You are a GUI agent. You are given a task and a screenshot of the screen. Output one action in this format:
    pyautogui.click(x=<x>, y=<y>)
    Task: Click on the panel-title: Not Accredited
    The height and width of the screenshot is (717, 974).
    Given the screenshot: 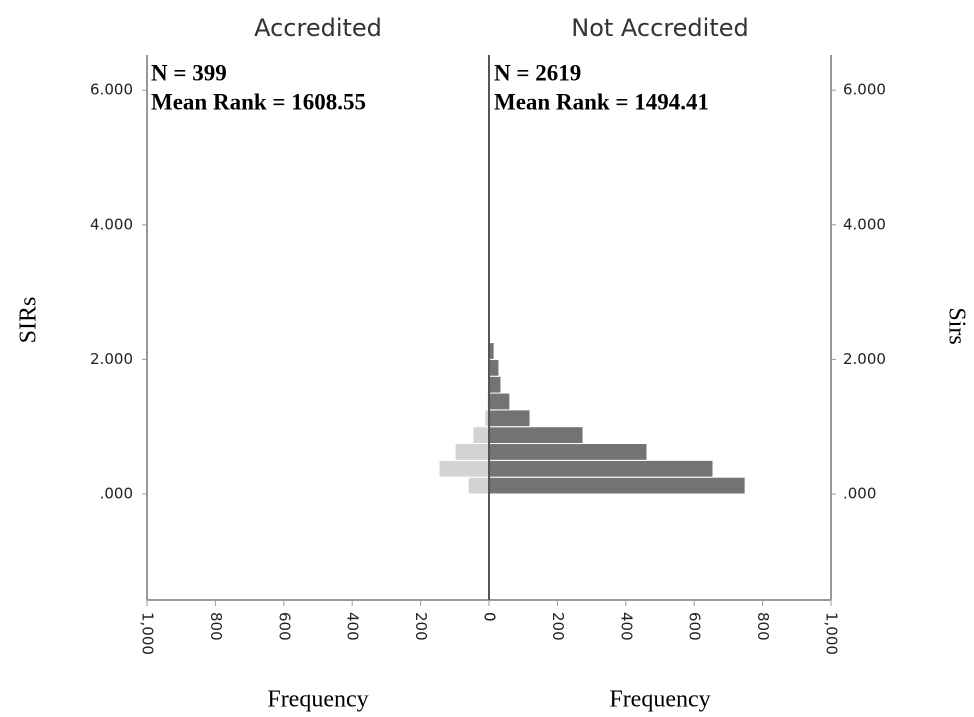 What is the action you would take?
    pyautogui.click(x=659, y=28)
    